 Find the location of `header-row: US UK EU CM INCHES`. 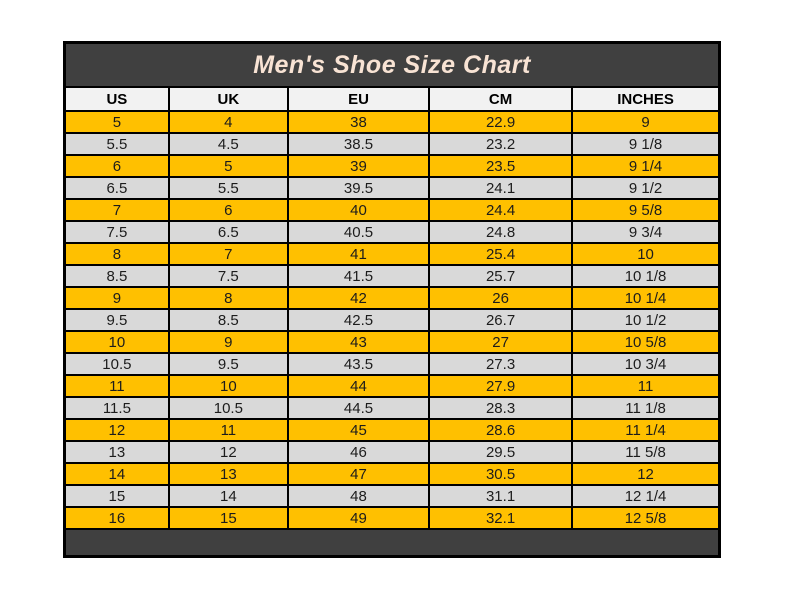

header-row: US UK EU CM INCHES is located at coordinates (392, 99).